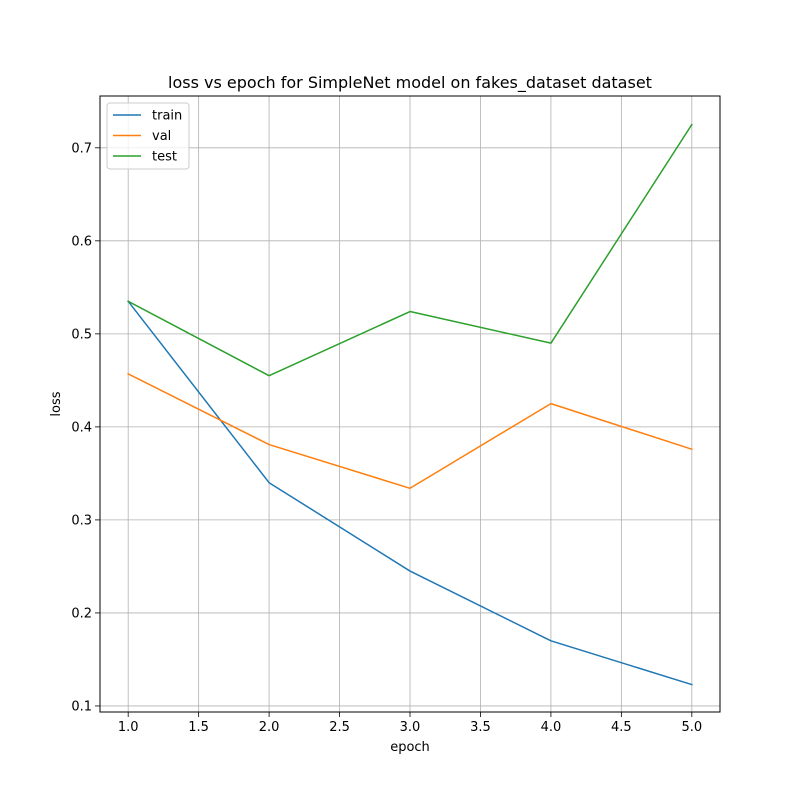 The width and height of the screenshot is (800, 800). Describe the element at coordinates (164, 157) in the screenshot. I see `legend-label-test: test` at that location.